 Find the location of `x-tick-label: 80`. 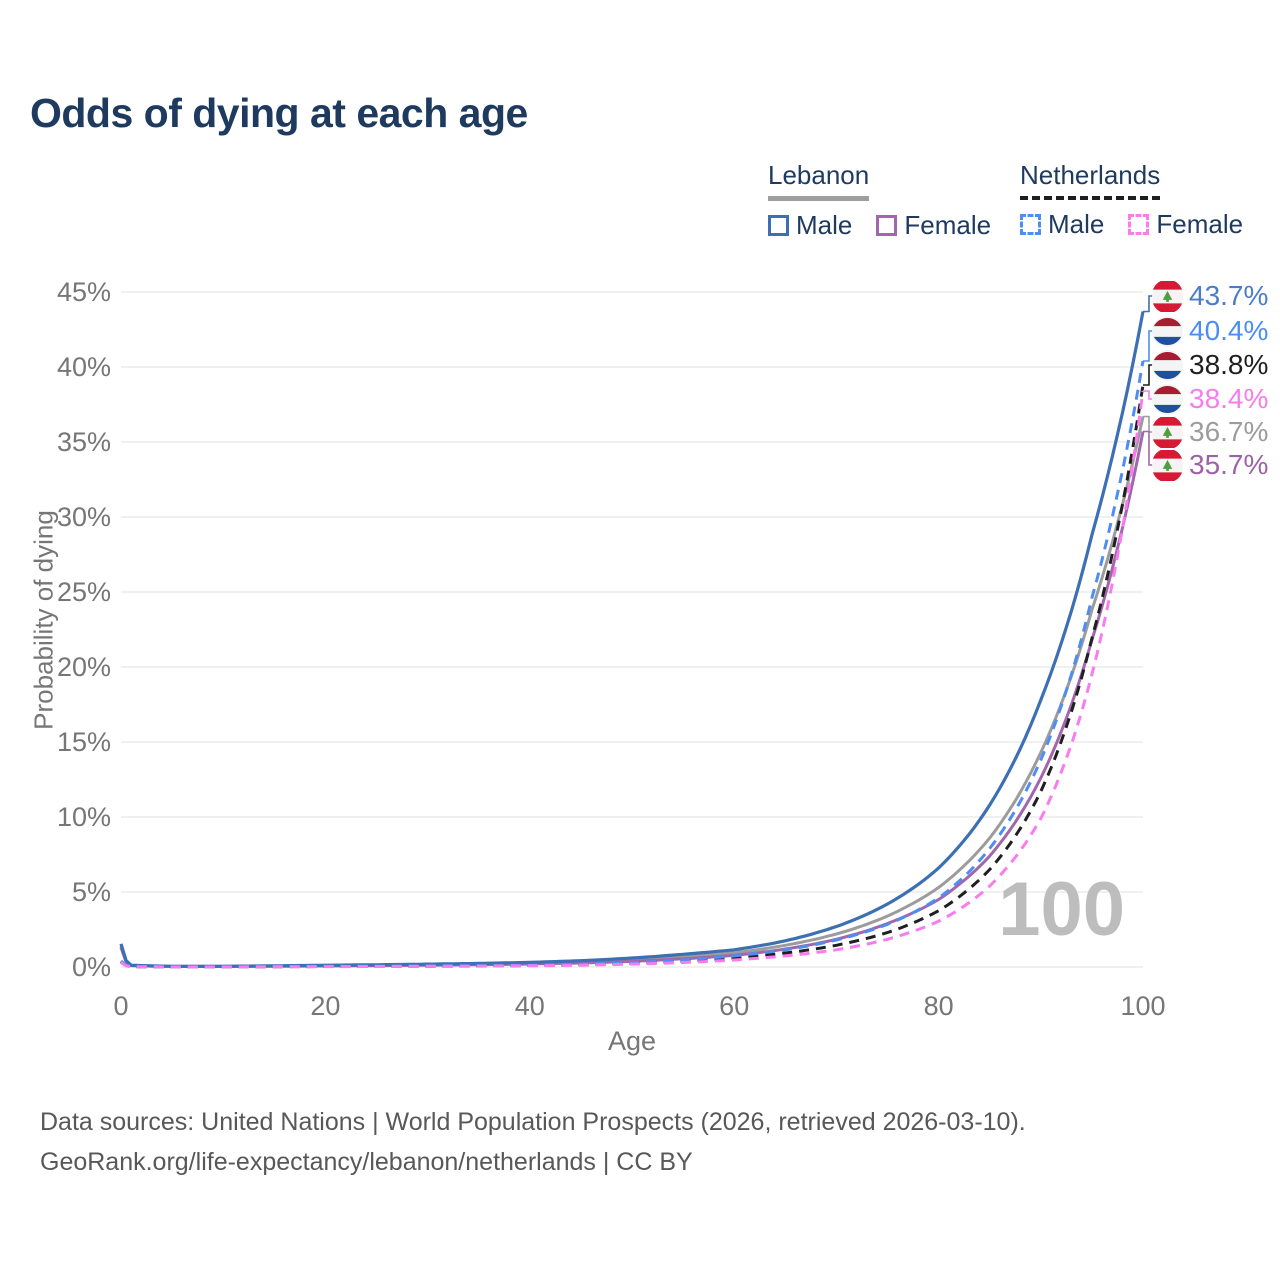

x-tick-label: 80 is located at coordinates (939, 1006).